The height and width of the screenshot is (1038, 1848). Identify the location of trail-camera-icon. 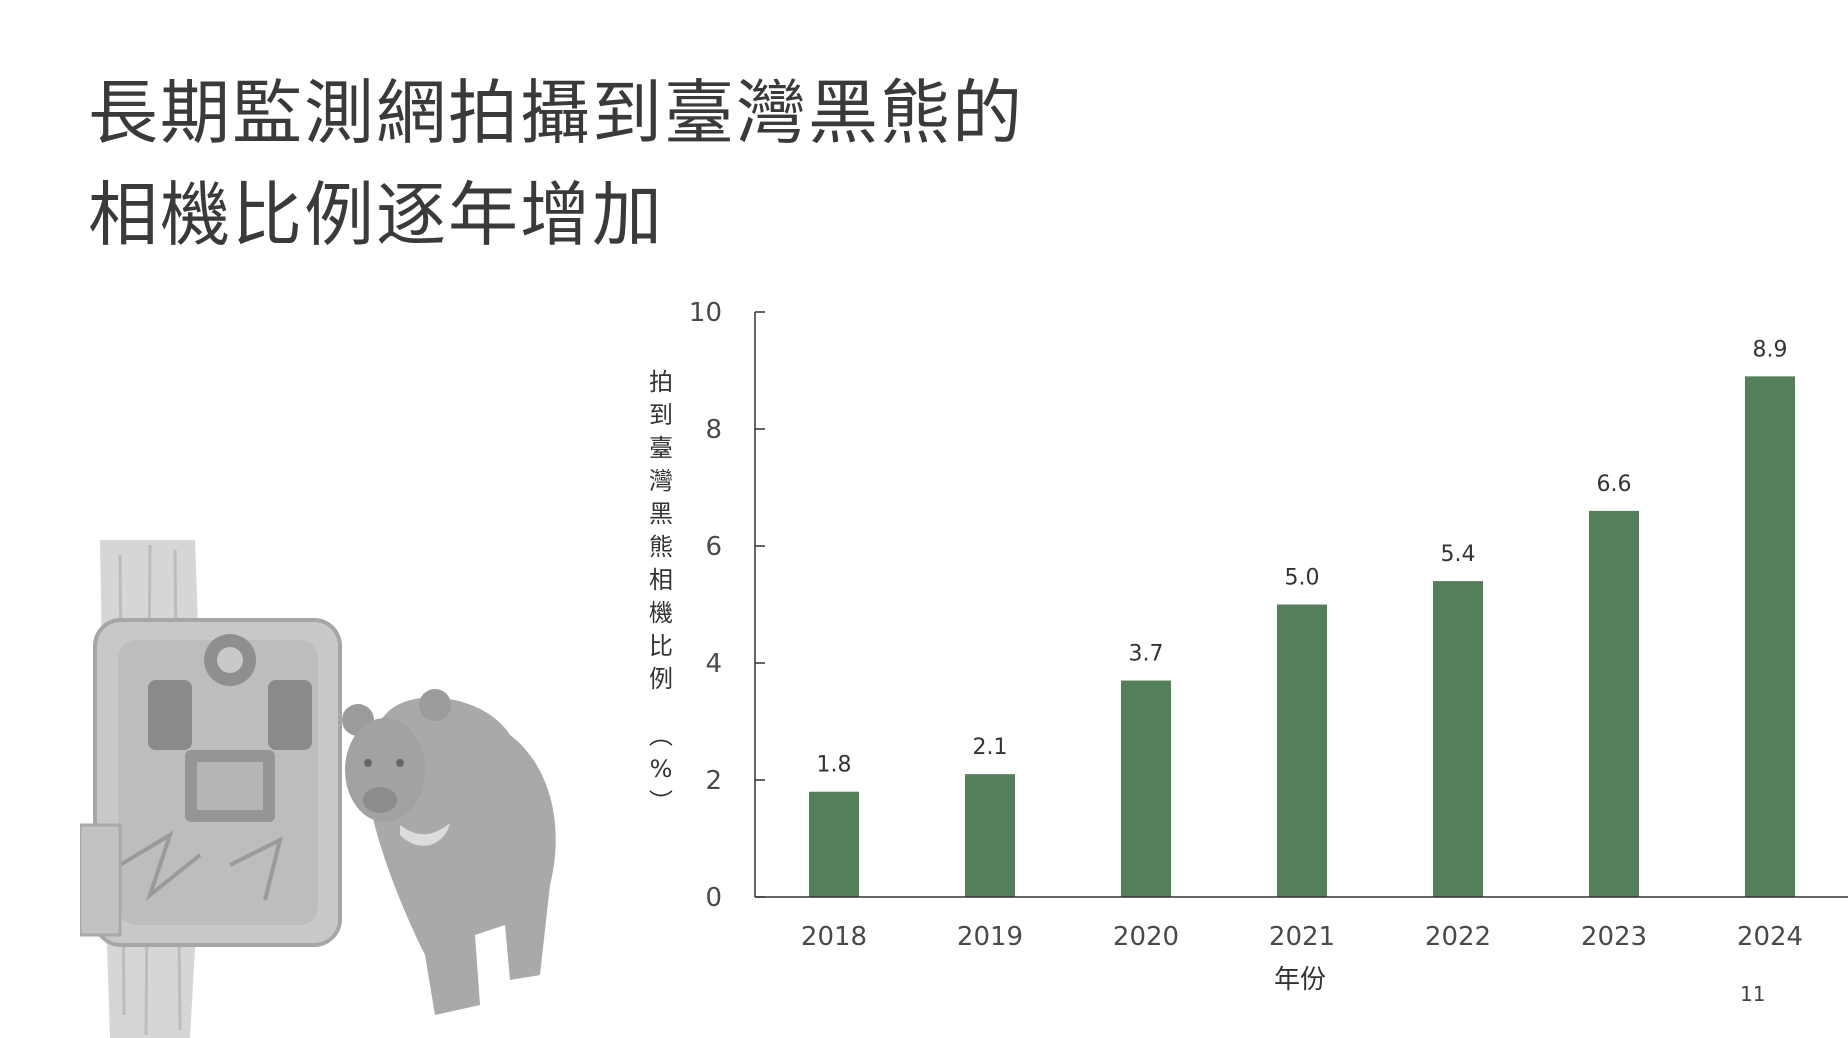
(211, 782).